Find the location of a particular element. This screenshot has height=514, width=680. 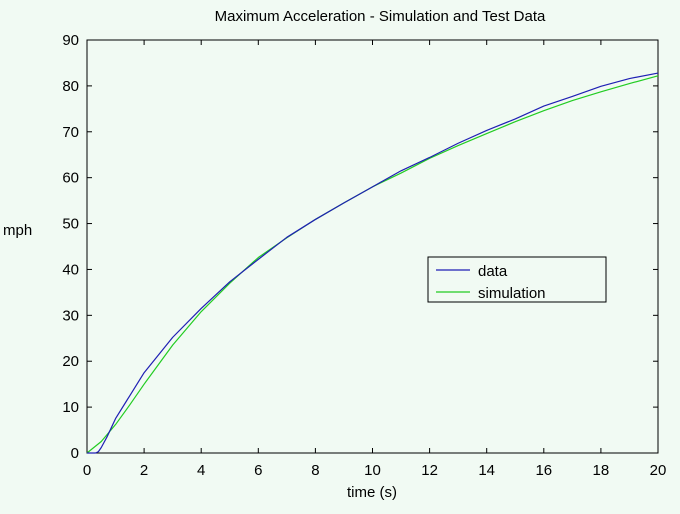

legend-label-data: data is located at coordinates (493, 271).